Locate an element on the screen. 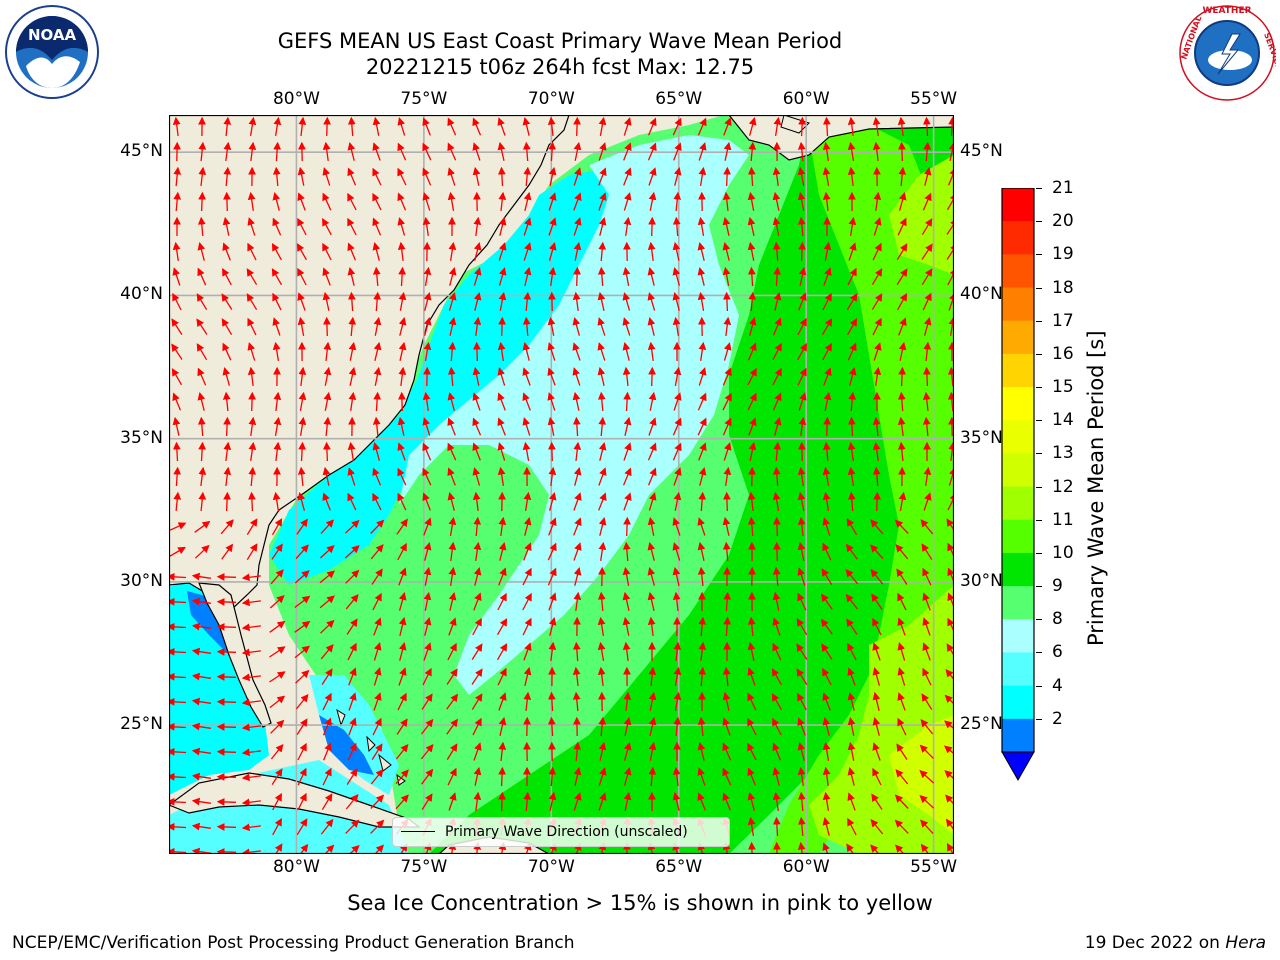  bahamas is located at coordinates (371, 747).